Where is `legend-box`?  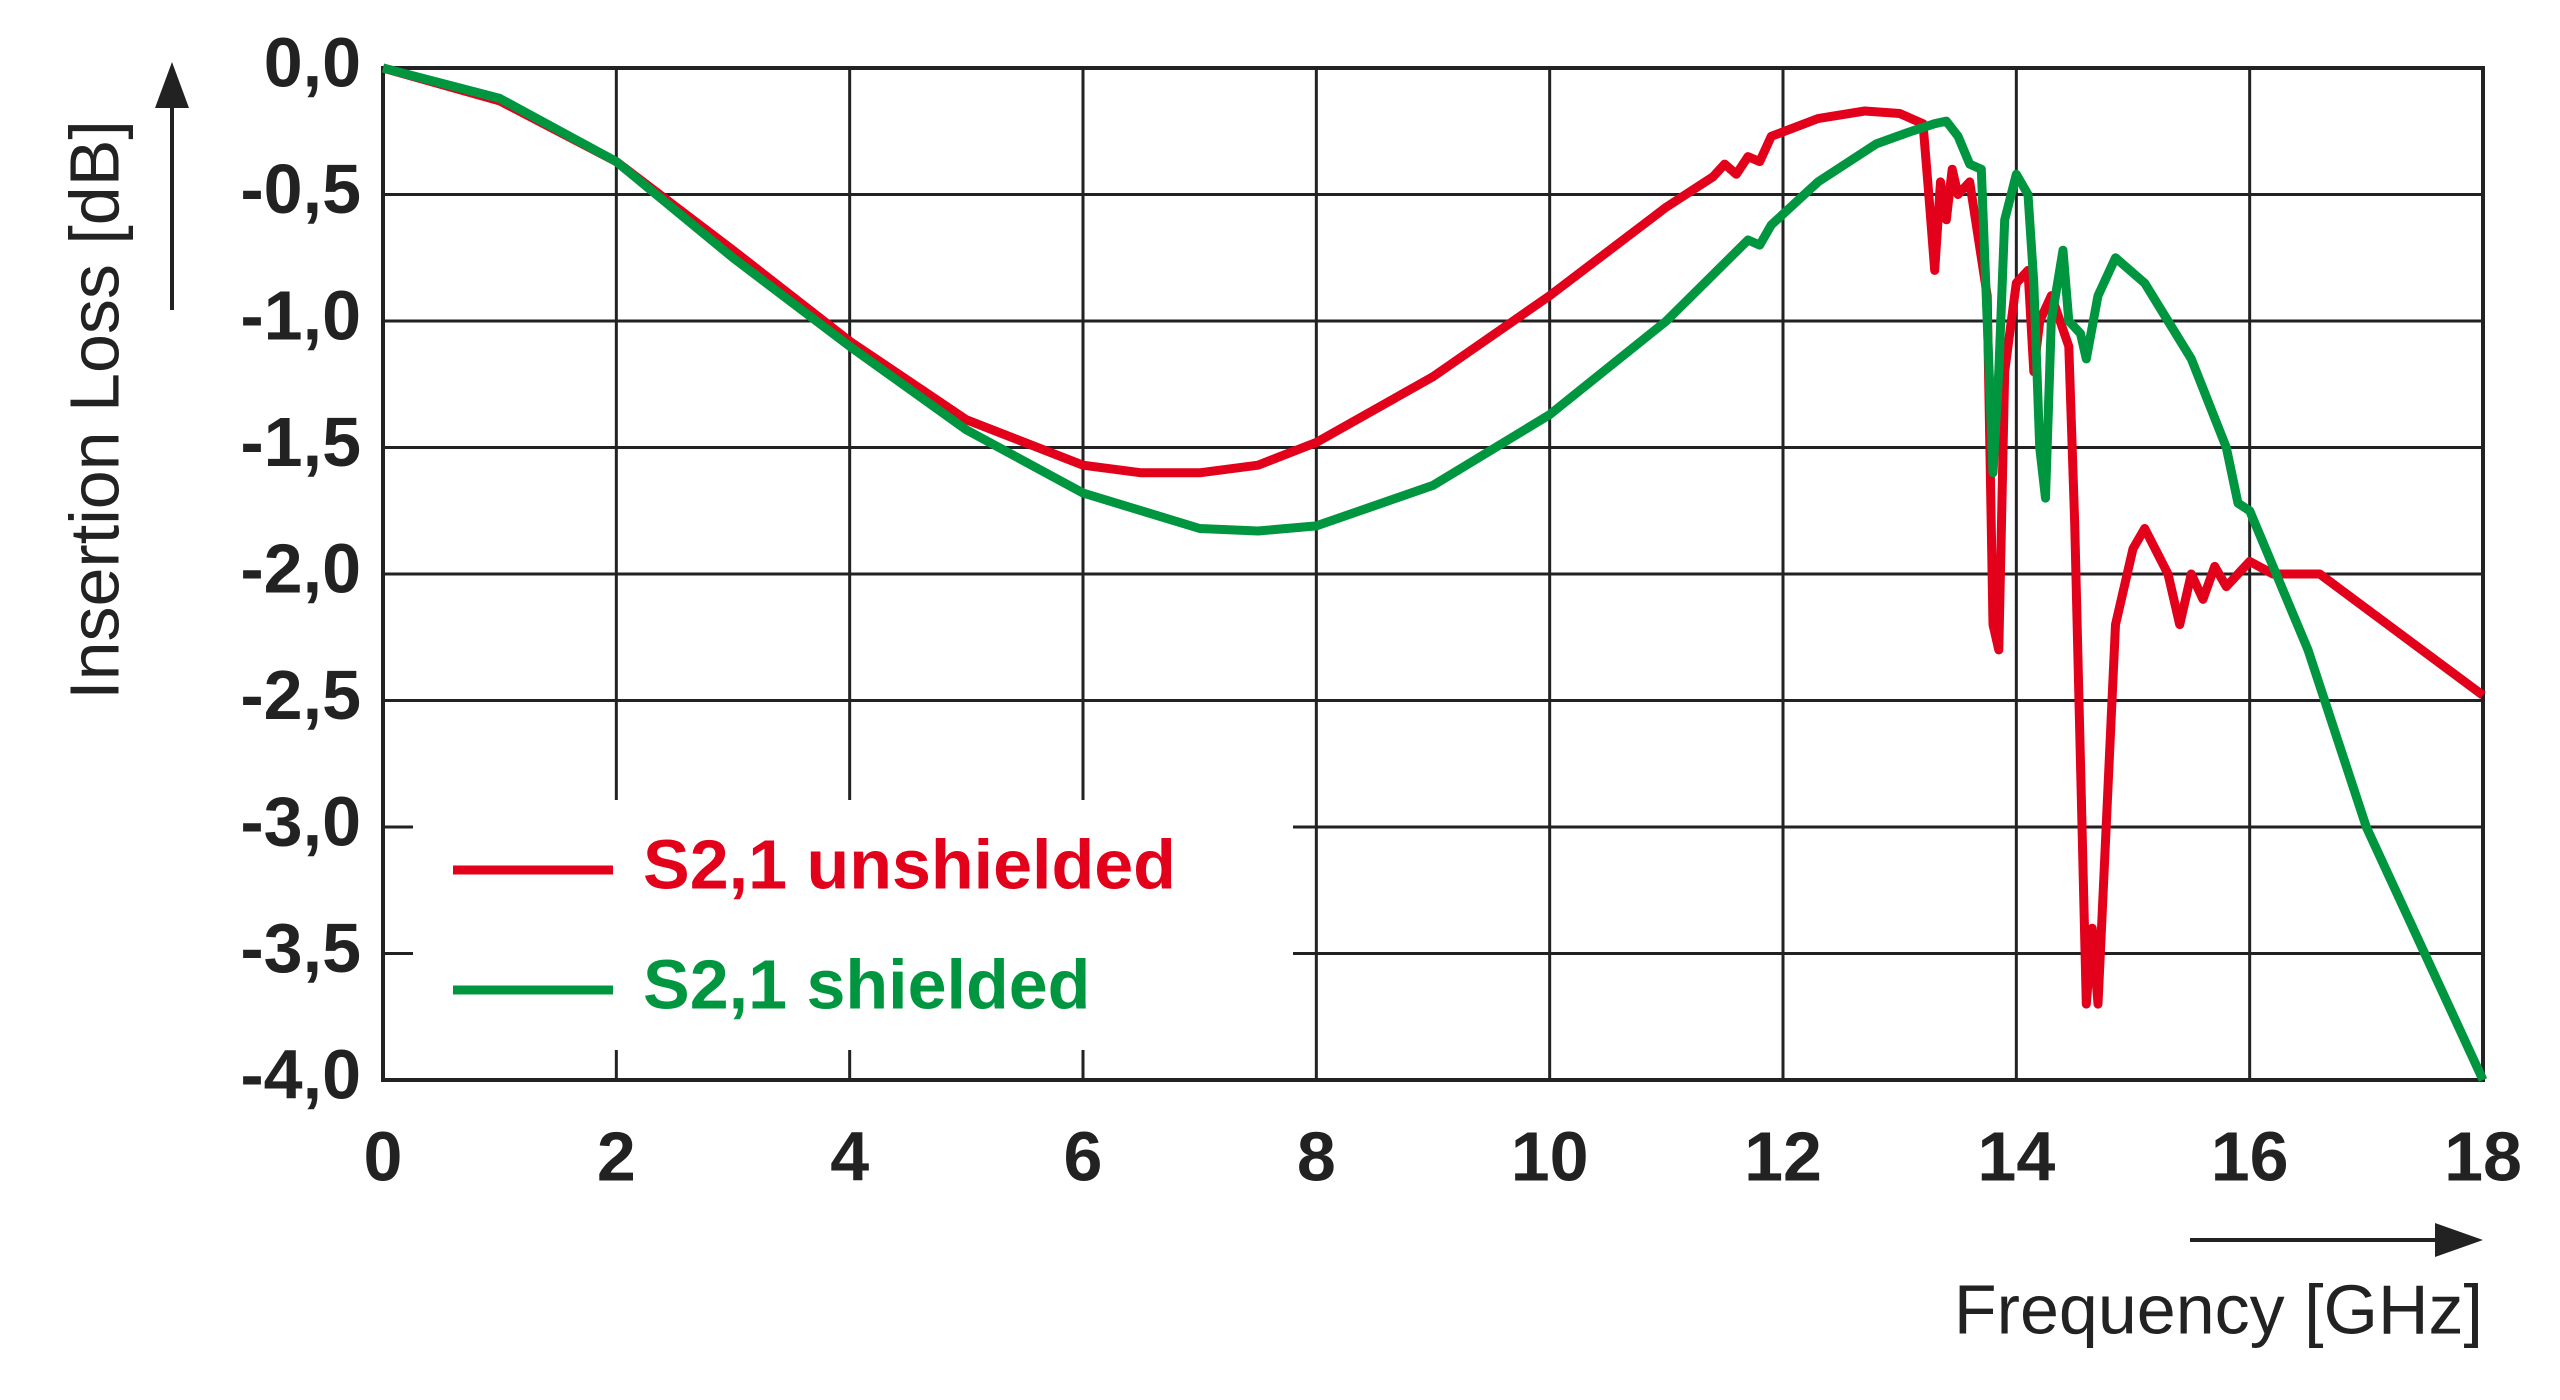 legend-box is located at coordinates (853, 925).